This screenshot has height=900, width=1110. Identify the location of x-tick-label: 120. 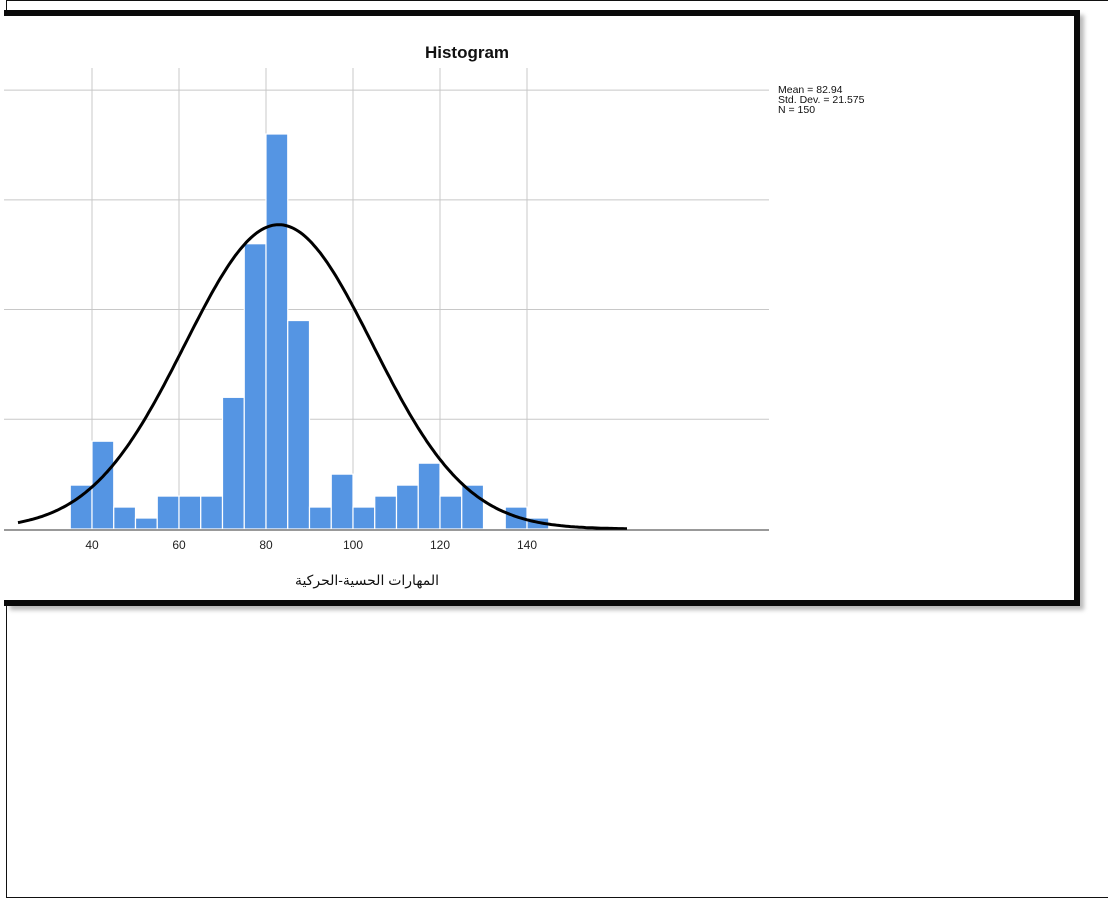
(440, 545).